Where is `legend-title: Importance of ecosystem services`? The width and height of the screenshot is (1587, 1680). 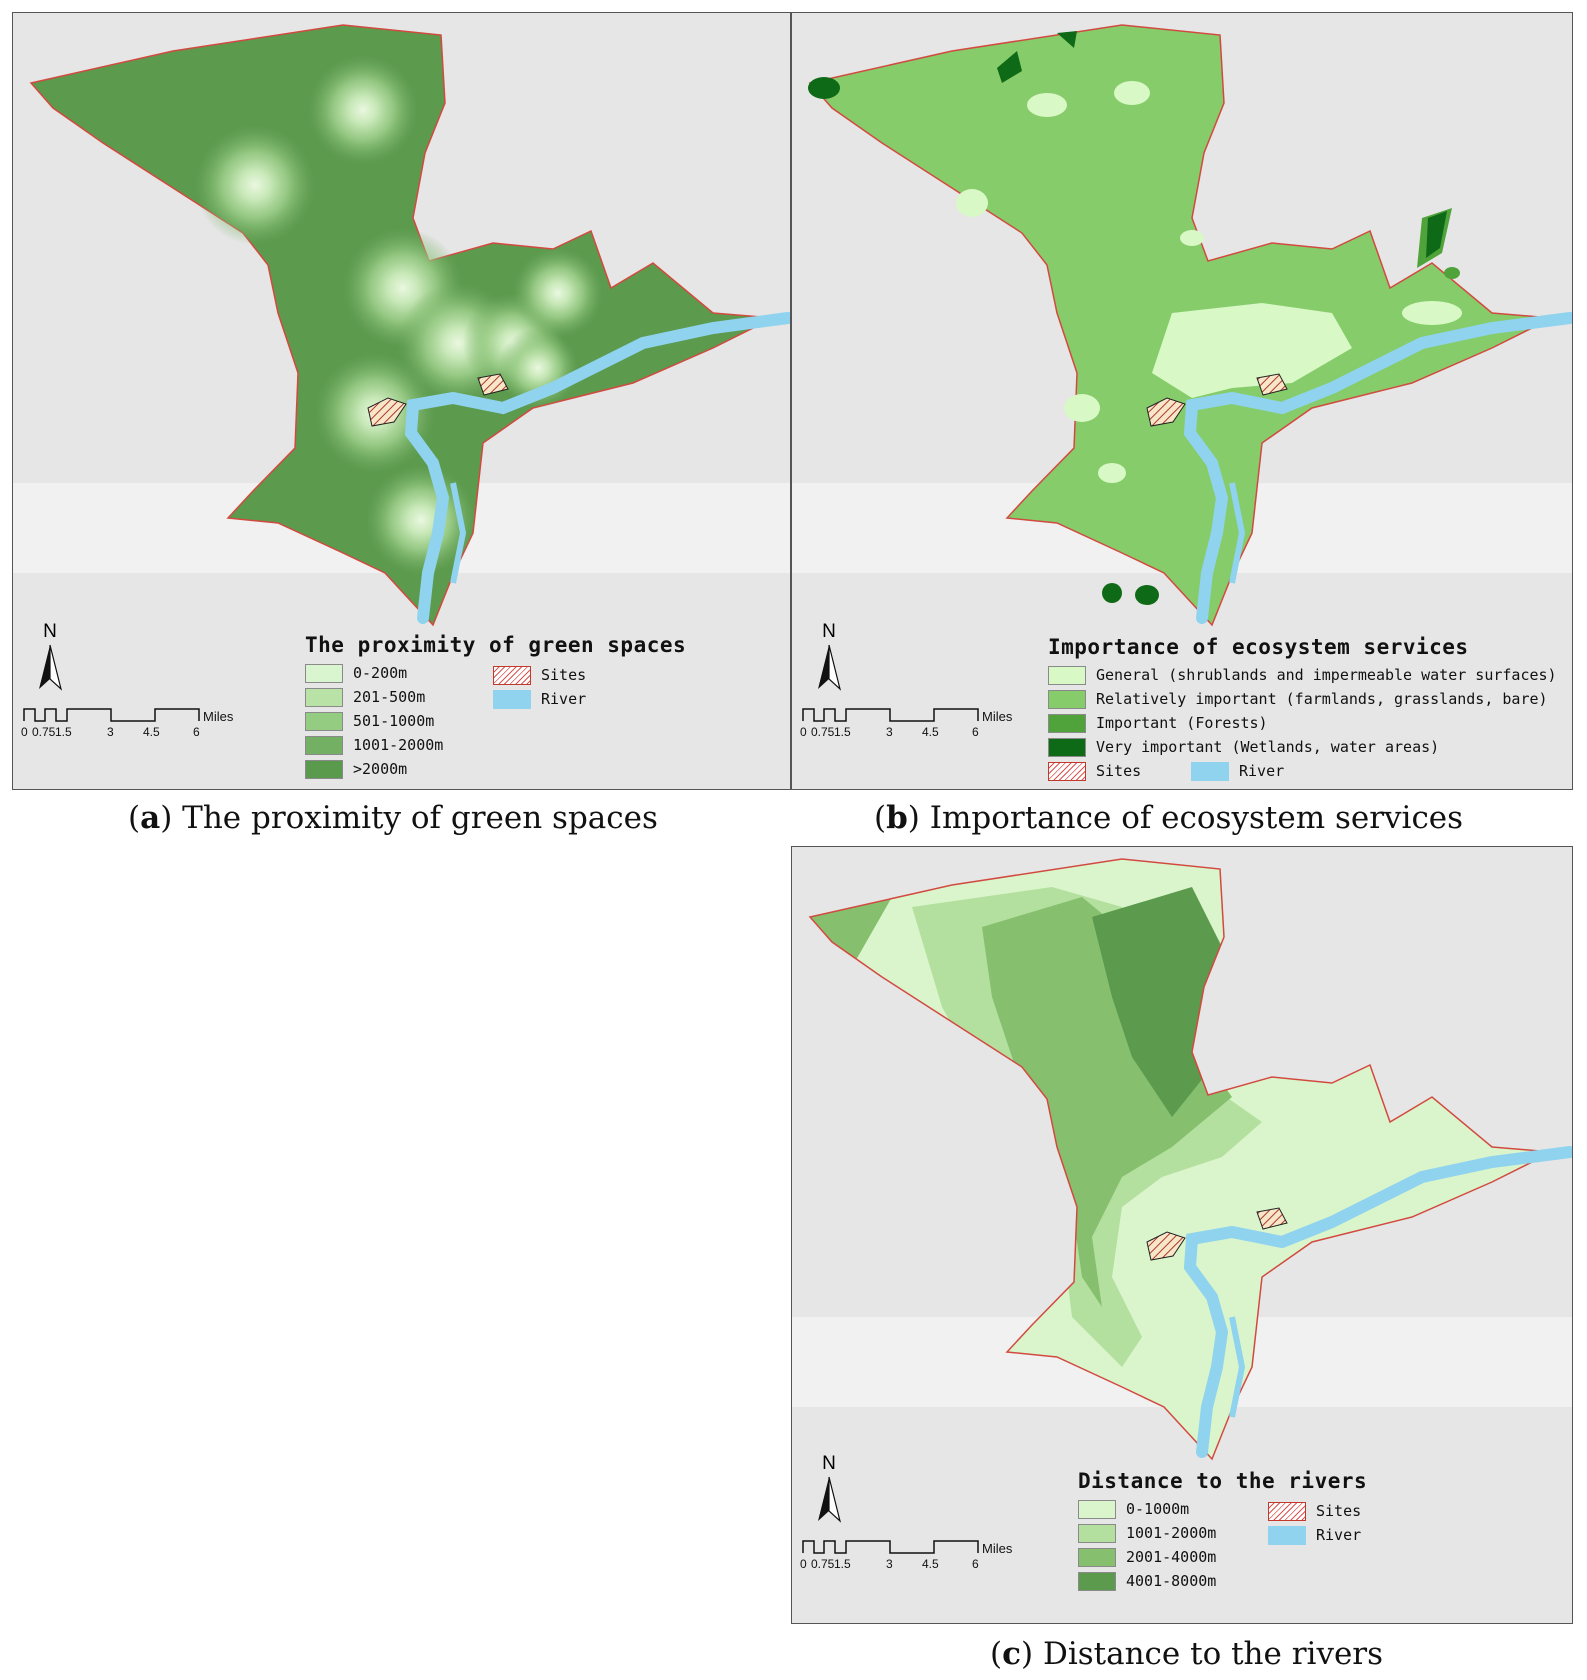 legend-title: Importance of ecosystem services is located at coordinates (1258, 647).